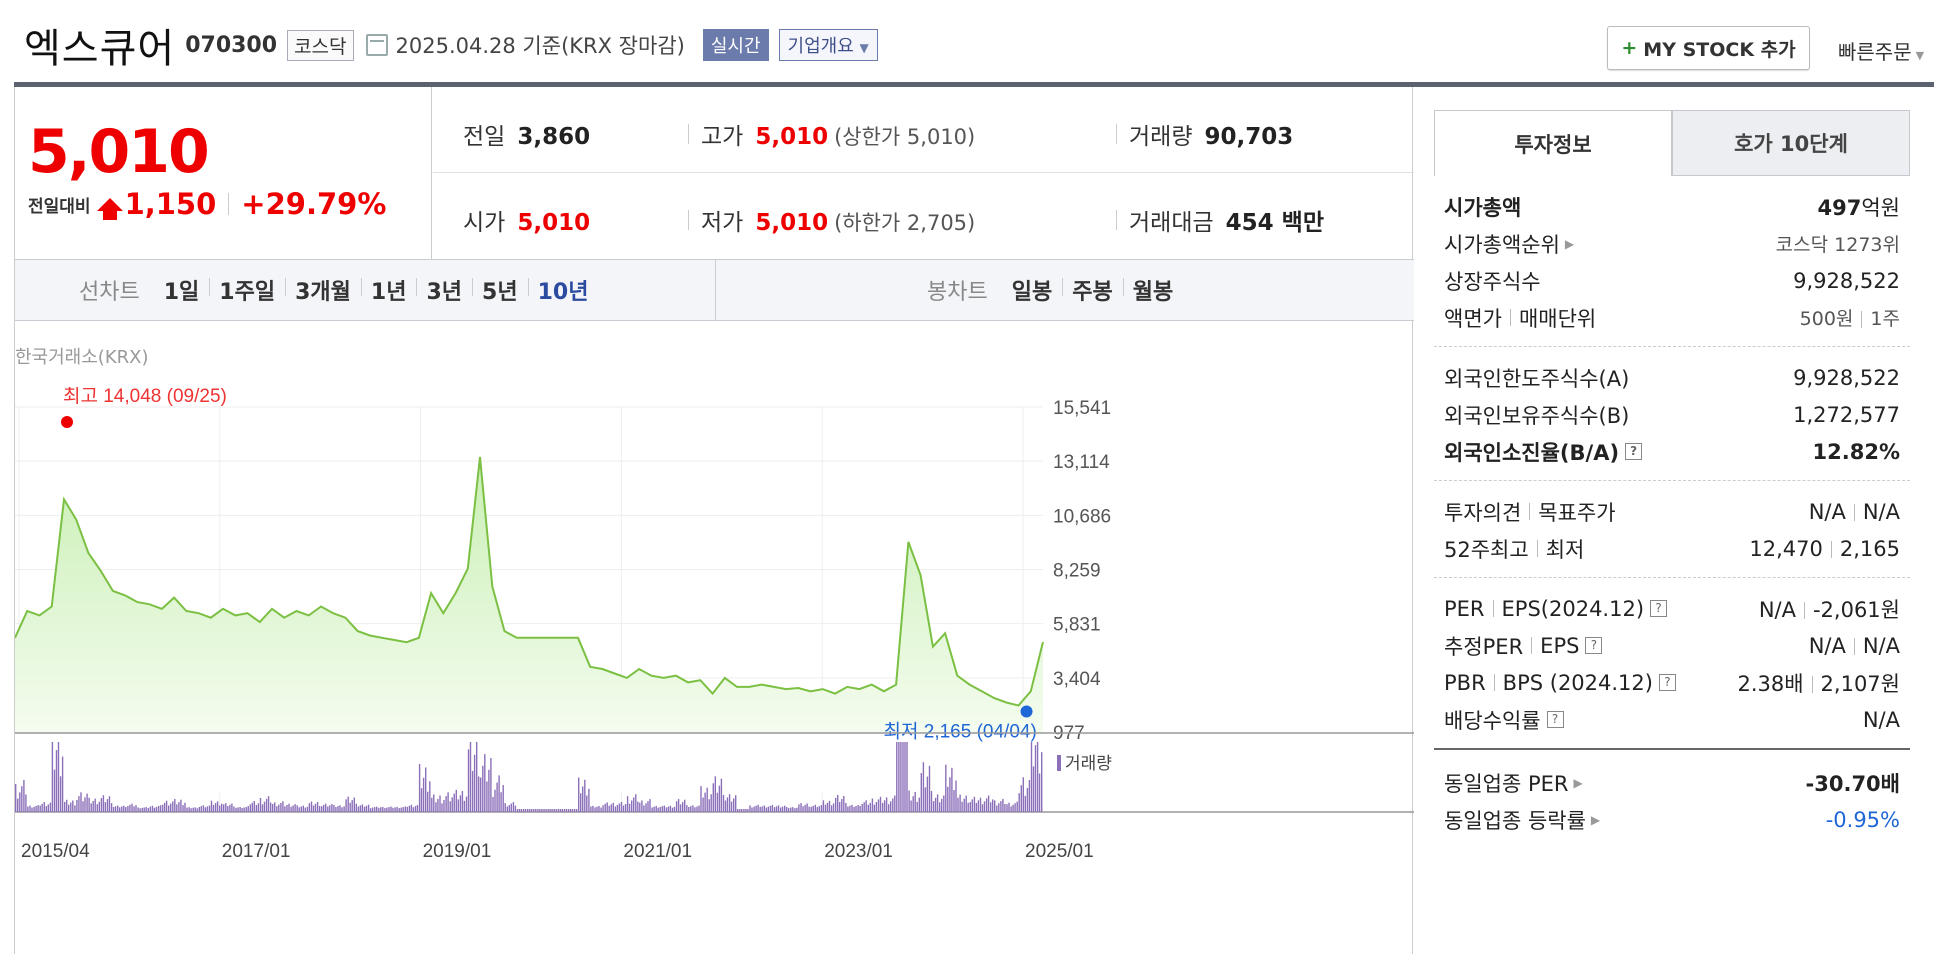  What do you see at coordinates (1854, 512) in the screenshot?
I see `opinion-target-value: N/A N/A` at bounding box center [1854, 512].